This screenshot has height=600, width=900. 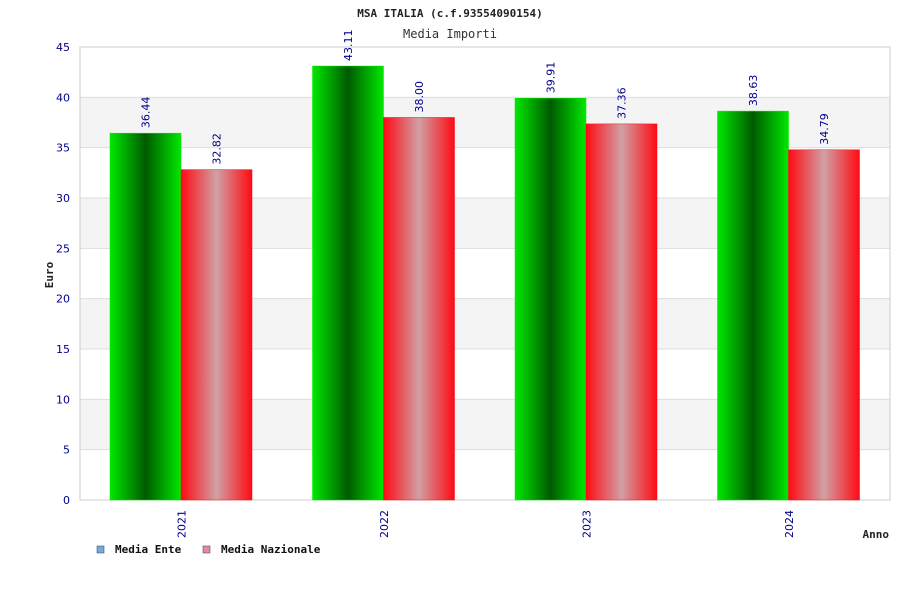 I want to click on legend: Media Ente Media Nazionale, so click(x=208, y=549).